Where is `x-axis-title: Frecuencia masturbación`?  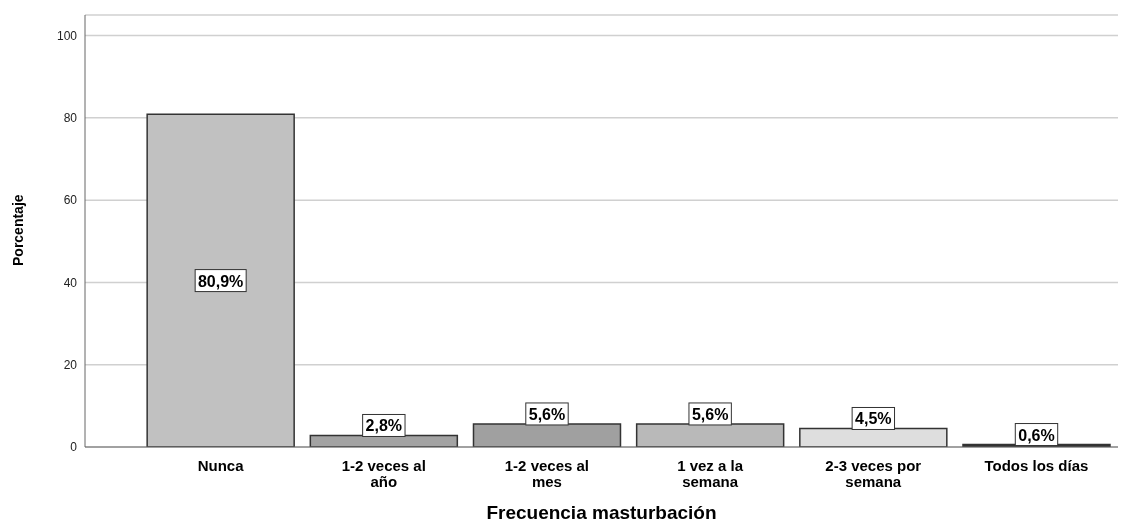 x-axis-title: Frecuencia masturbación is located at coordinates (601, 512).